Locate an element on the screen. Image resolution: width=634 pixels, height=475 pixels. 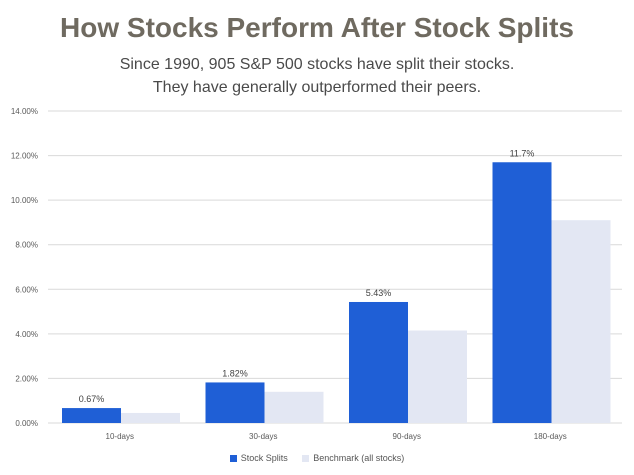
x-tick-label: 90-days is located at coordinates (407, 436).